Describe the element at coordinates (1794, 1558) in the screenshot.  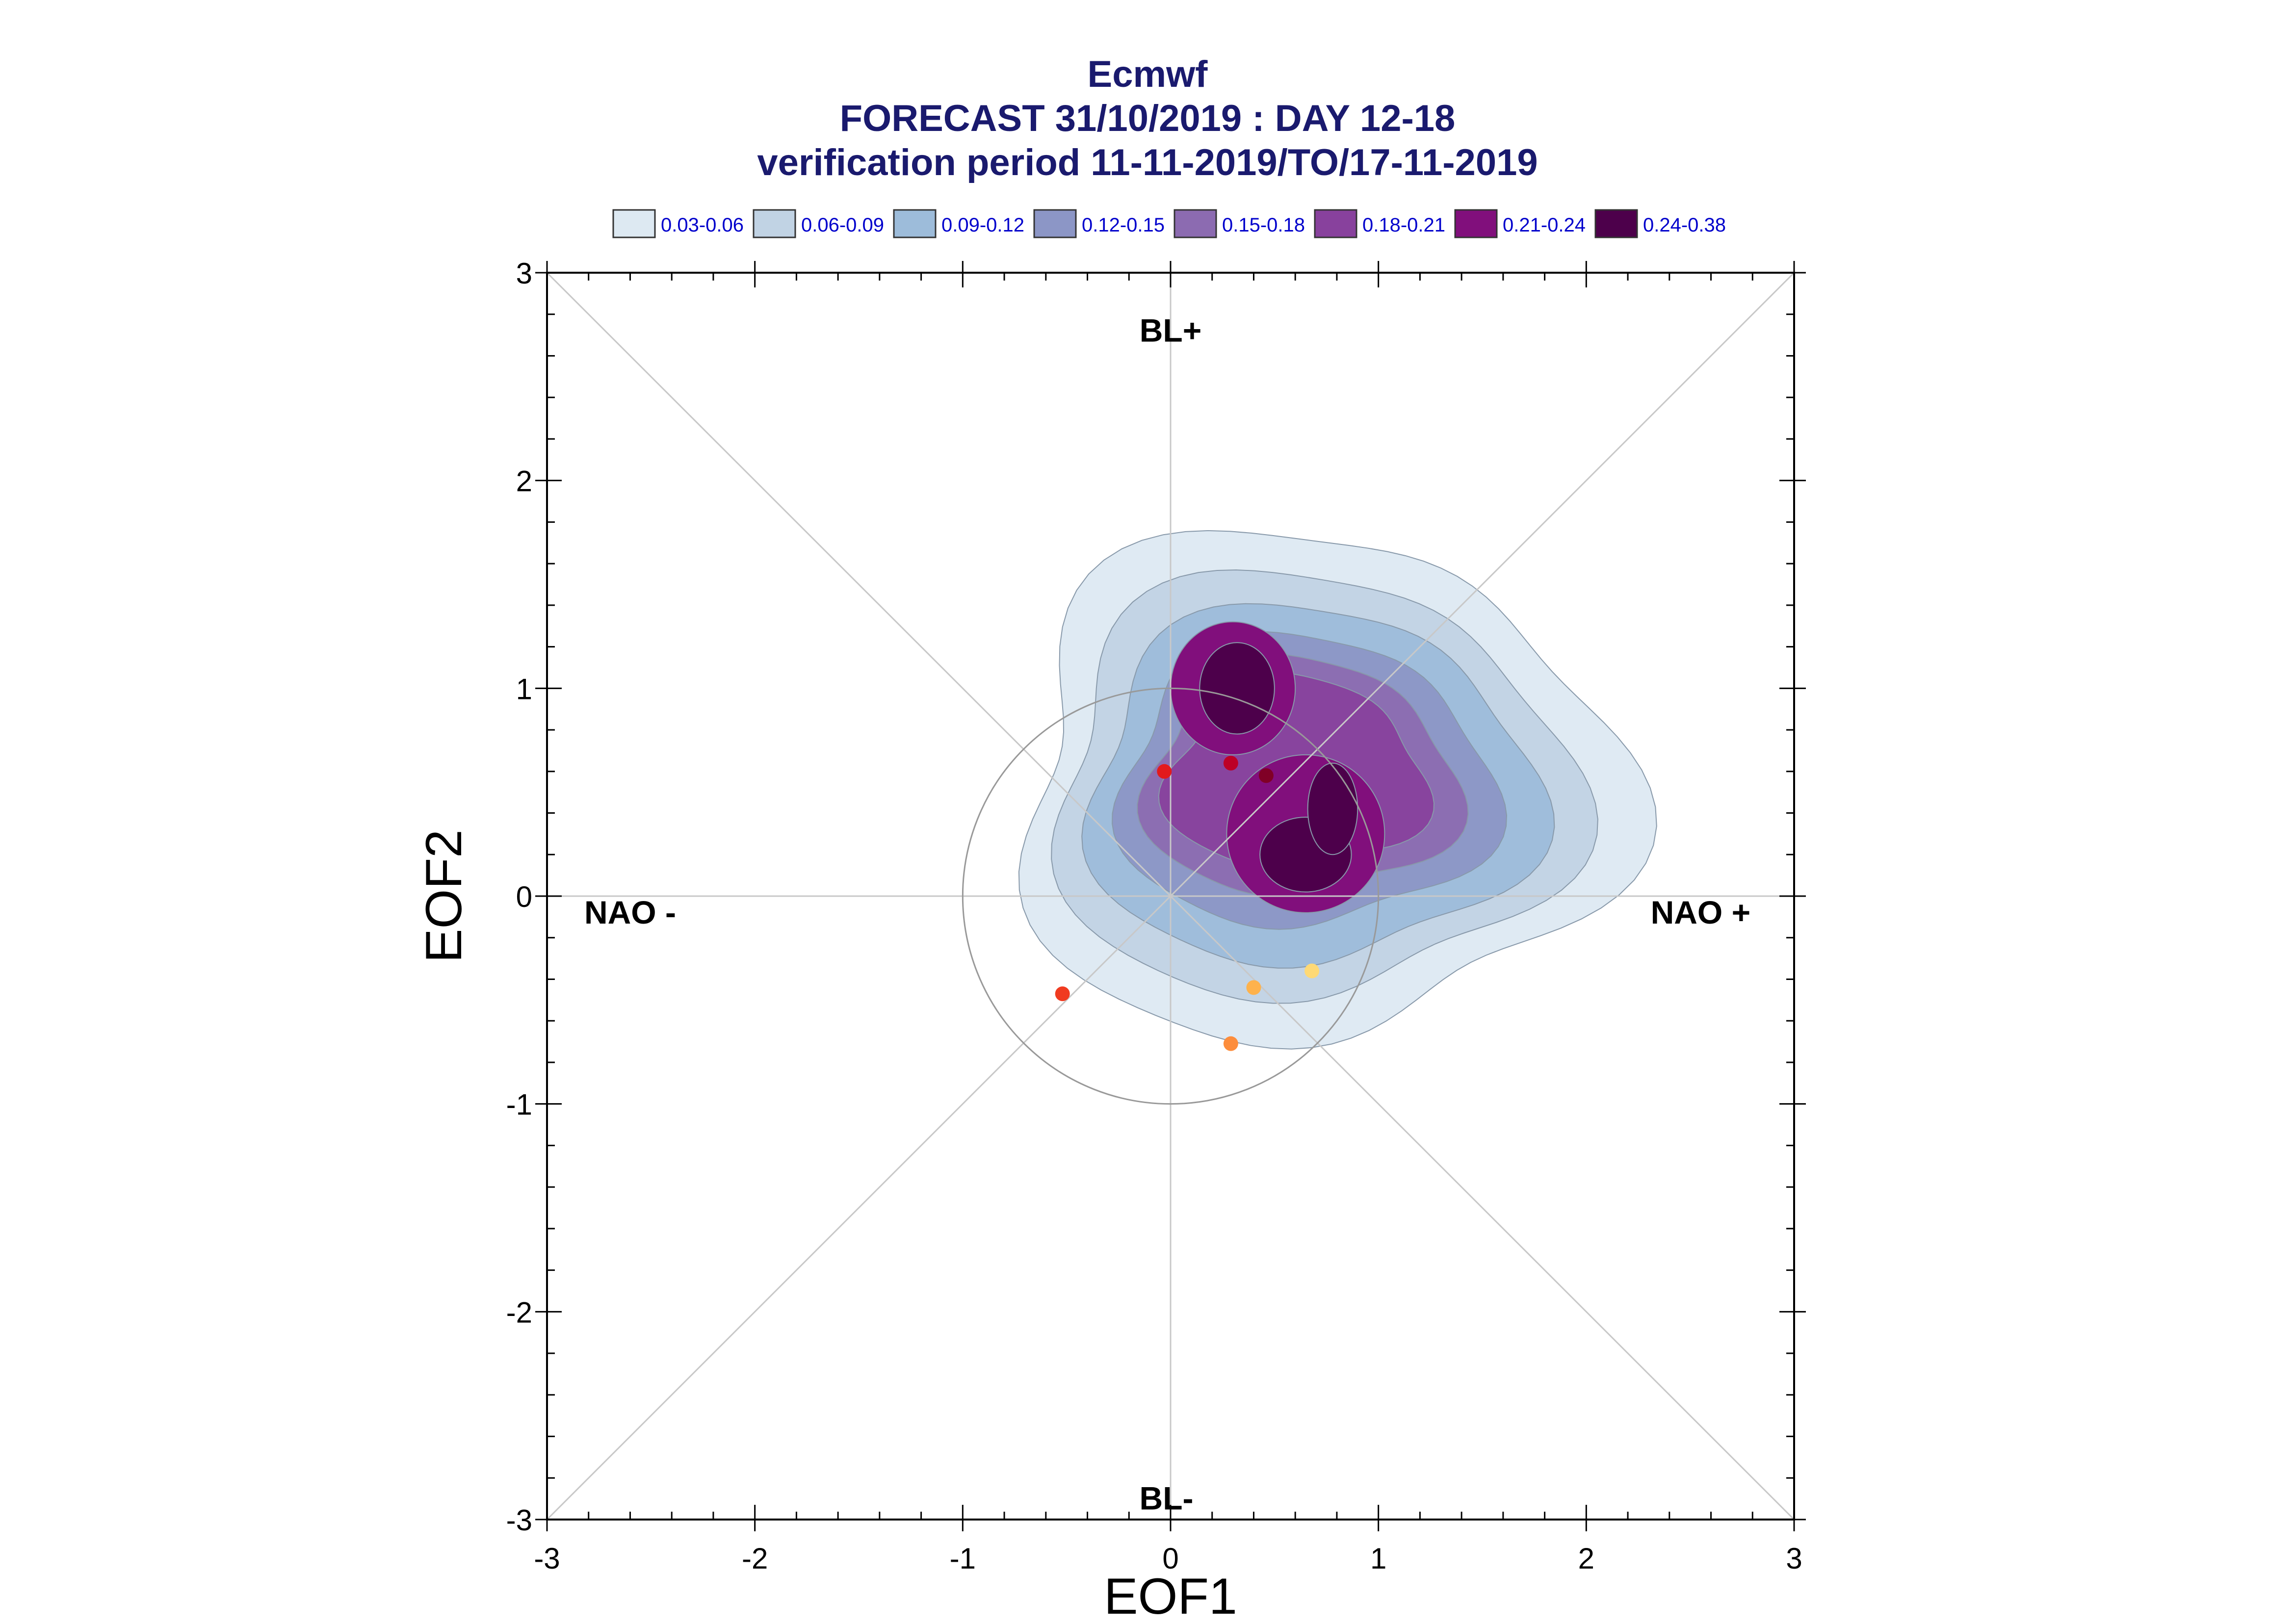
I see `x-tick-label: 3` at that location.